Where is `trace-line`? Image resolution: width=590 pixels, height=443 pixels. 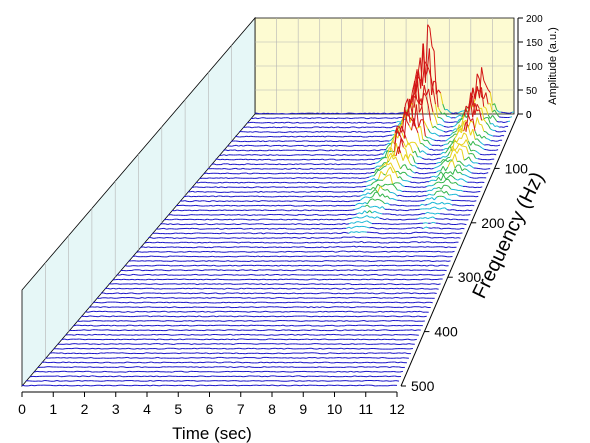 trace-line is located at coordinates (283, 270).